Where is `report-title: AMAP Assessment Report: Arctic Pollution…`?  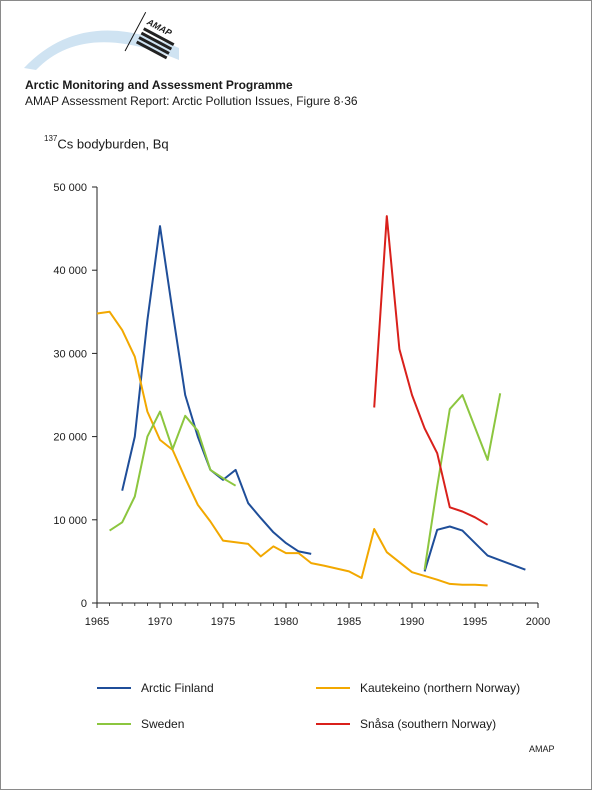
report-title: AMAP Assessment Report: Arctic Pollution… is located at coordinates (191, 101).